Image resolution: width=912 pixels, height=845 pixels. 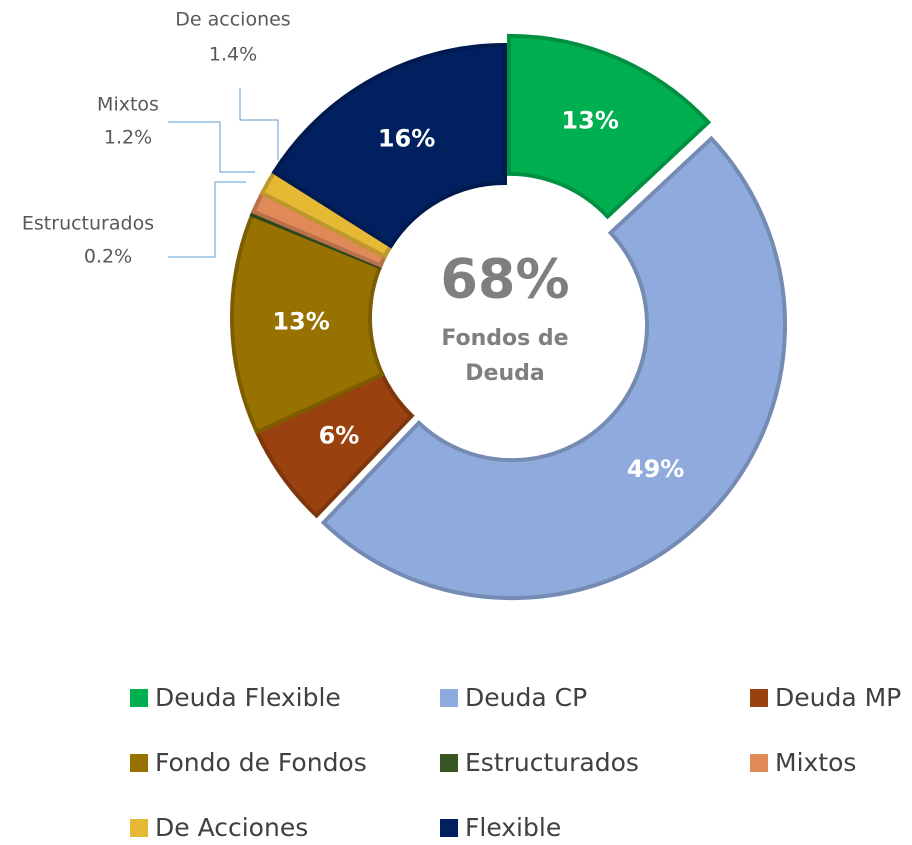 What do you see at coordinates (88, 224) in the screenshot?
I see `outer-name: Estructurados` at bounding box center [88, 224].